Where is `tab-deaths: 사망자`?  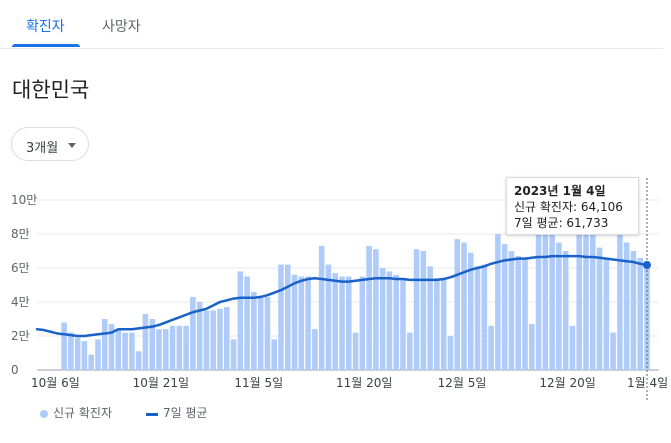 tab-deaths: 사망자 is located at coordinates (121, 27).